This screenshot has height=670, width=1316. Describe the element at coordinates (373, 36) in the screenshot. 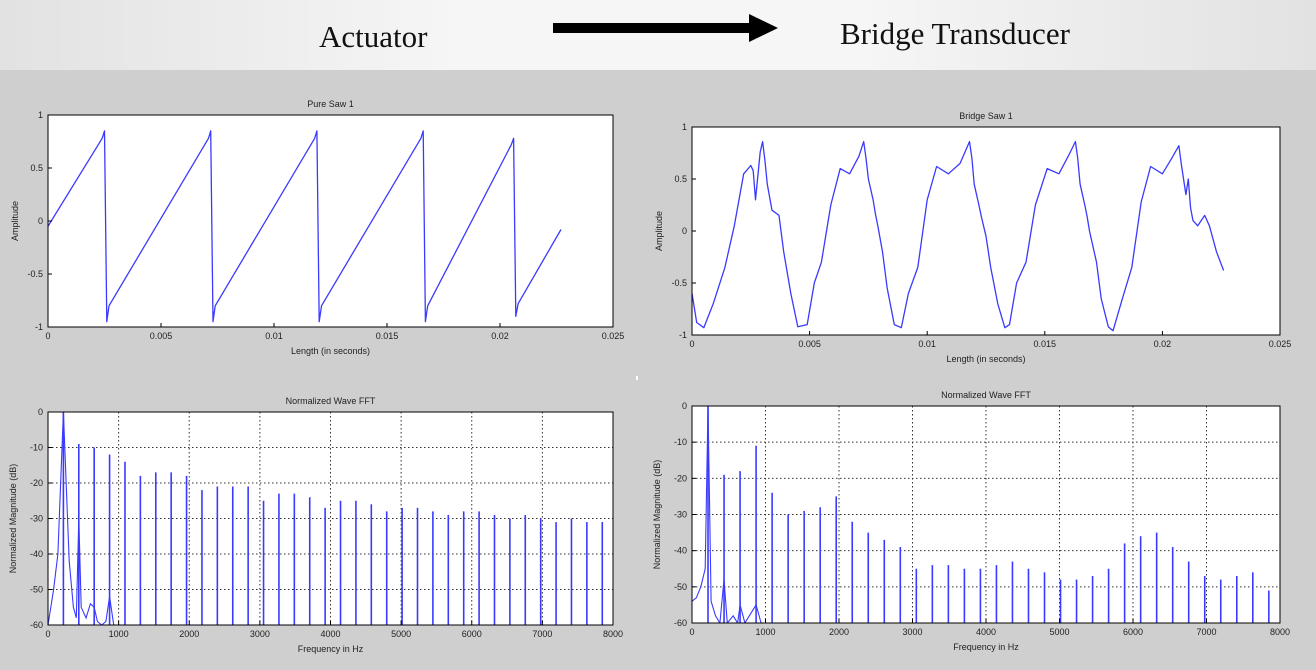

I see `actuator-label: Actuator` at that location.